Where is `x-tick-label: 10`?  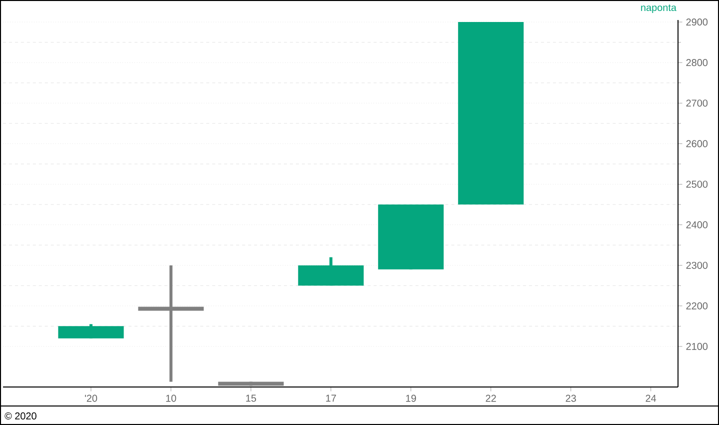 x-tick-label: 10 is located at coordinates (171, 398).